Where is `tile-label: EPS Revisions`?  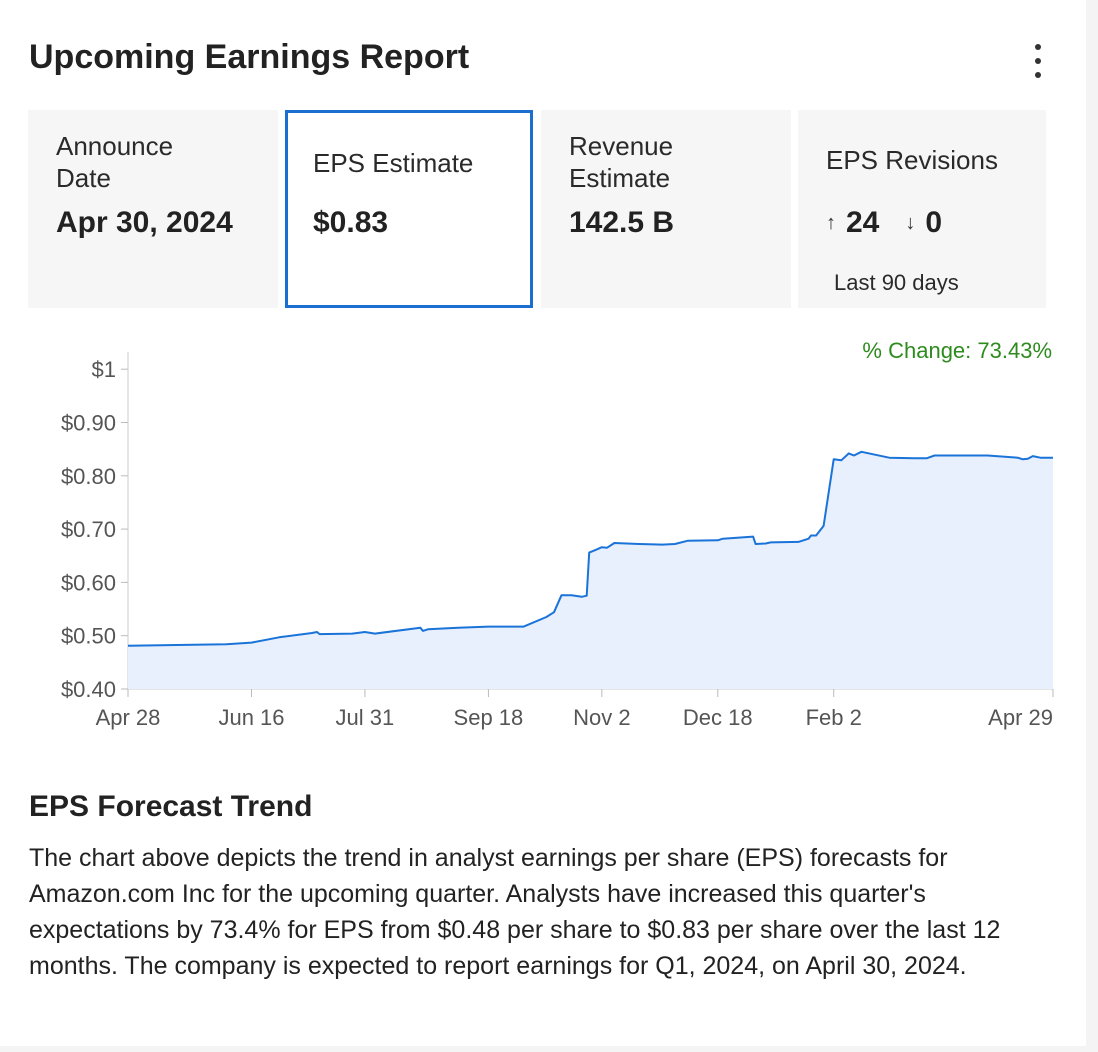 tile-label: EPS Revisions is located at coordinates (912, 160).